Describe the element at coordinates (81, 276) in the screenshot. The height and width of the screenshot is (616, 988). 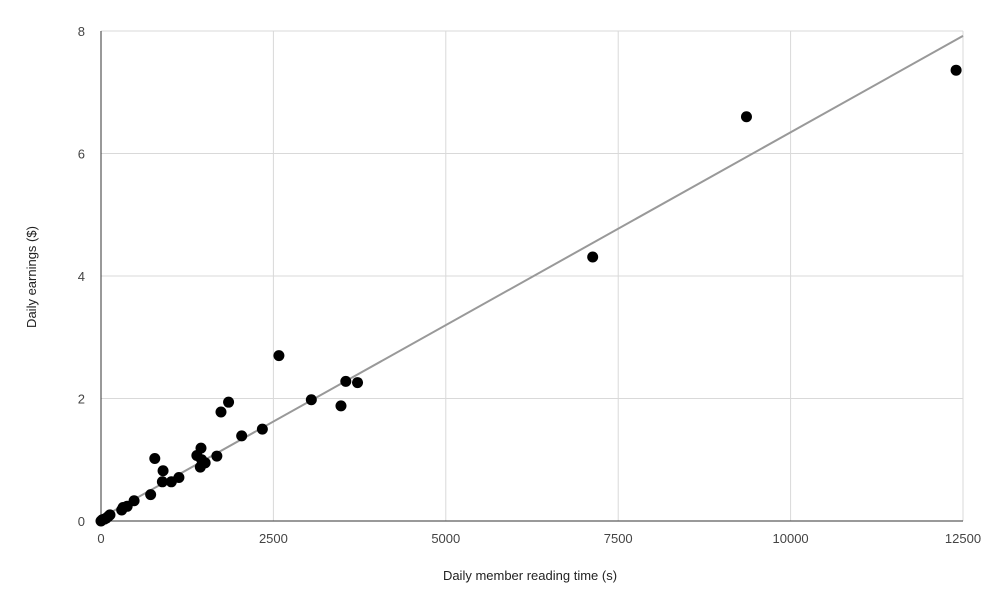
I see `y-tick-label: 4` at that location.